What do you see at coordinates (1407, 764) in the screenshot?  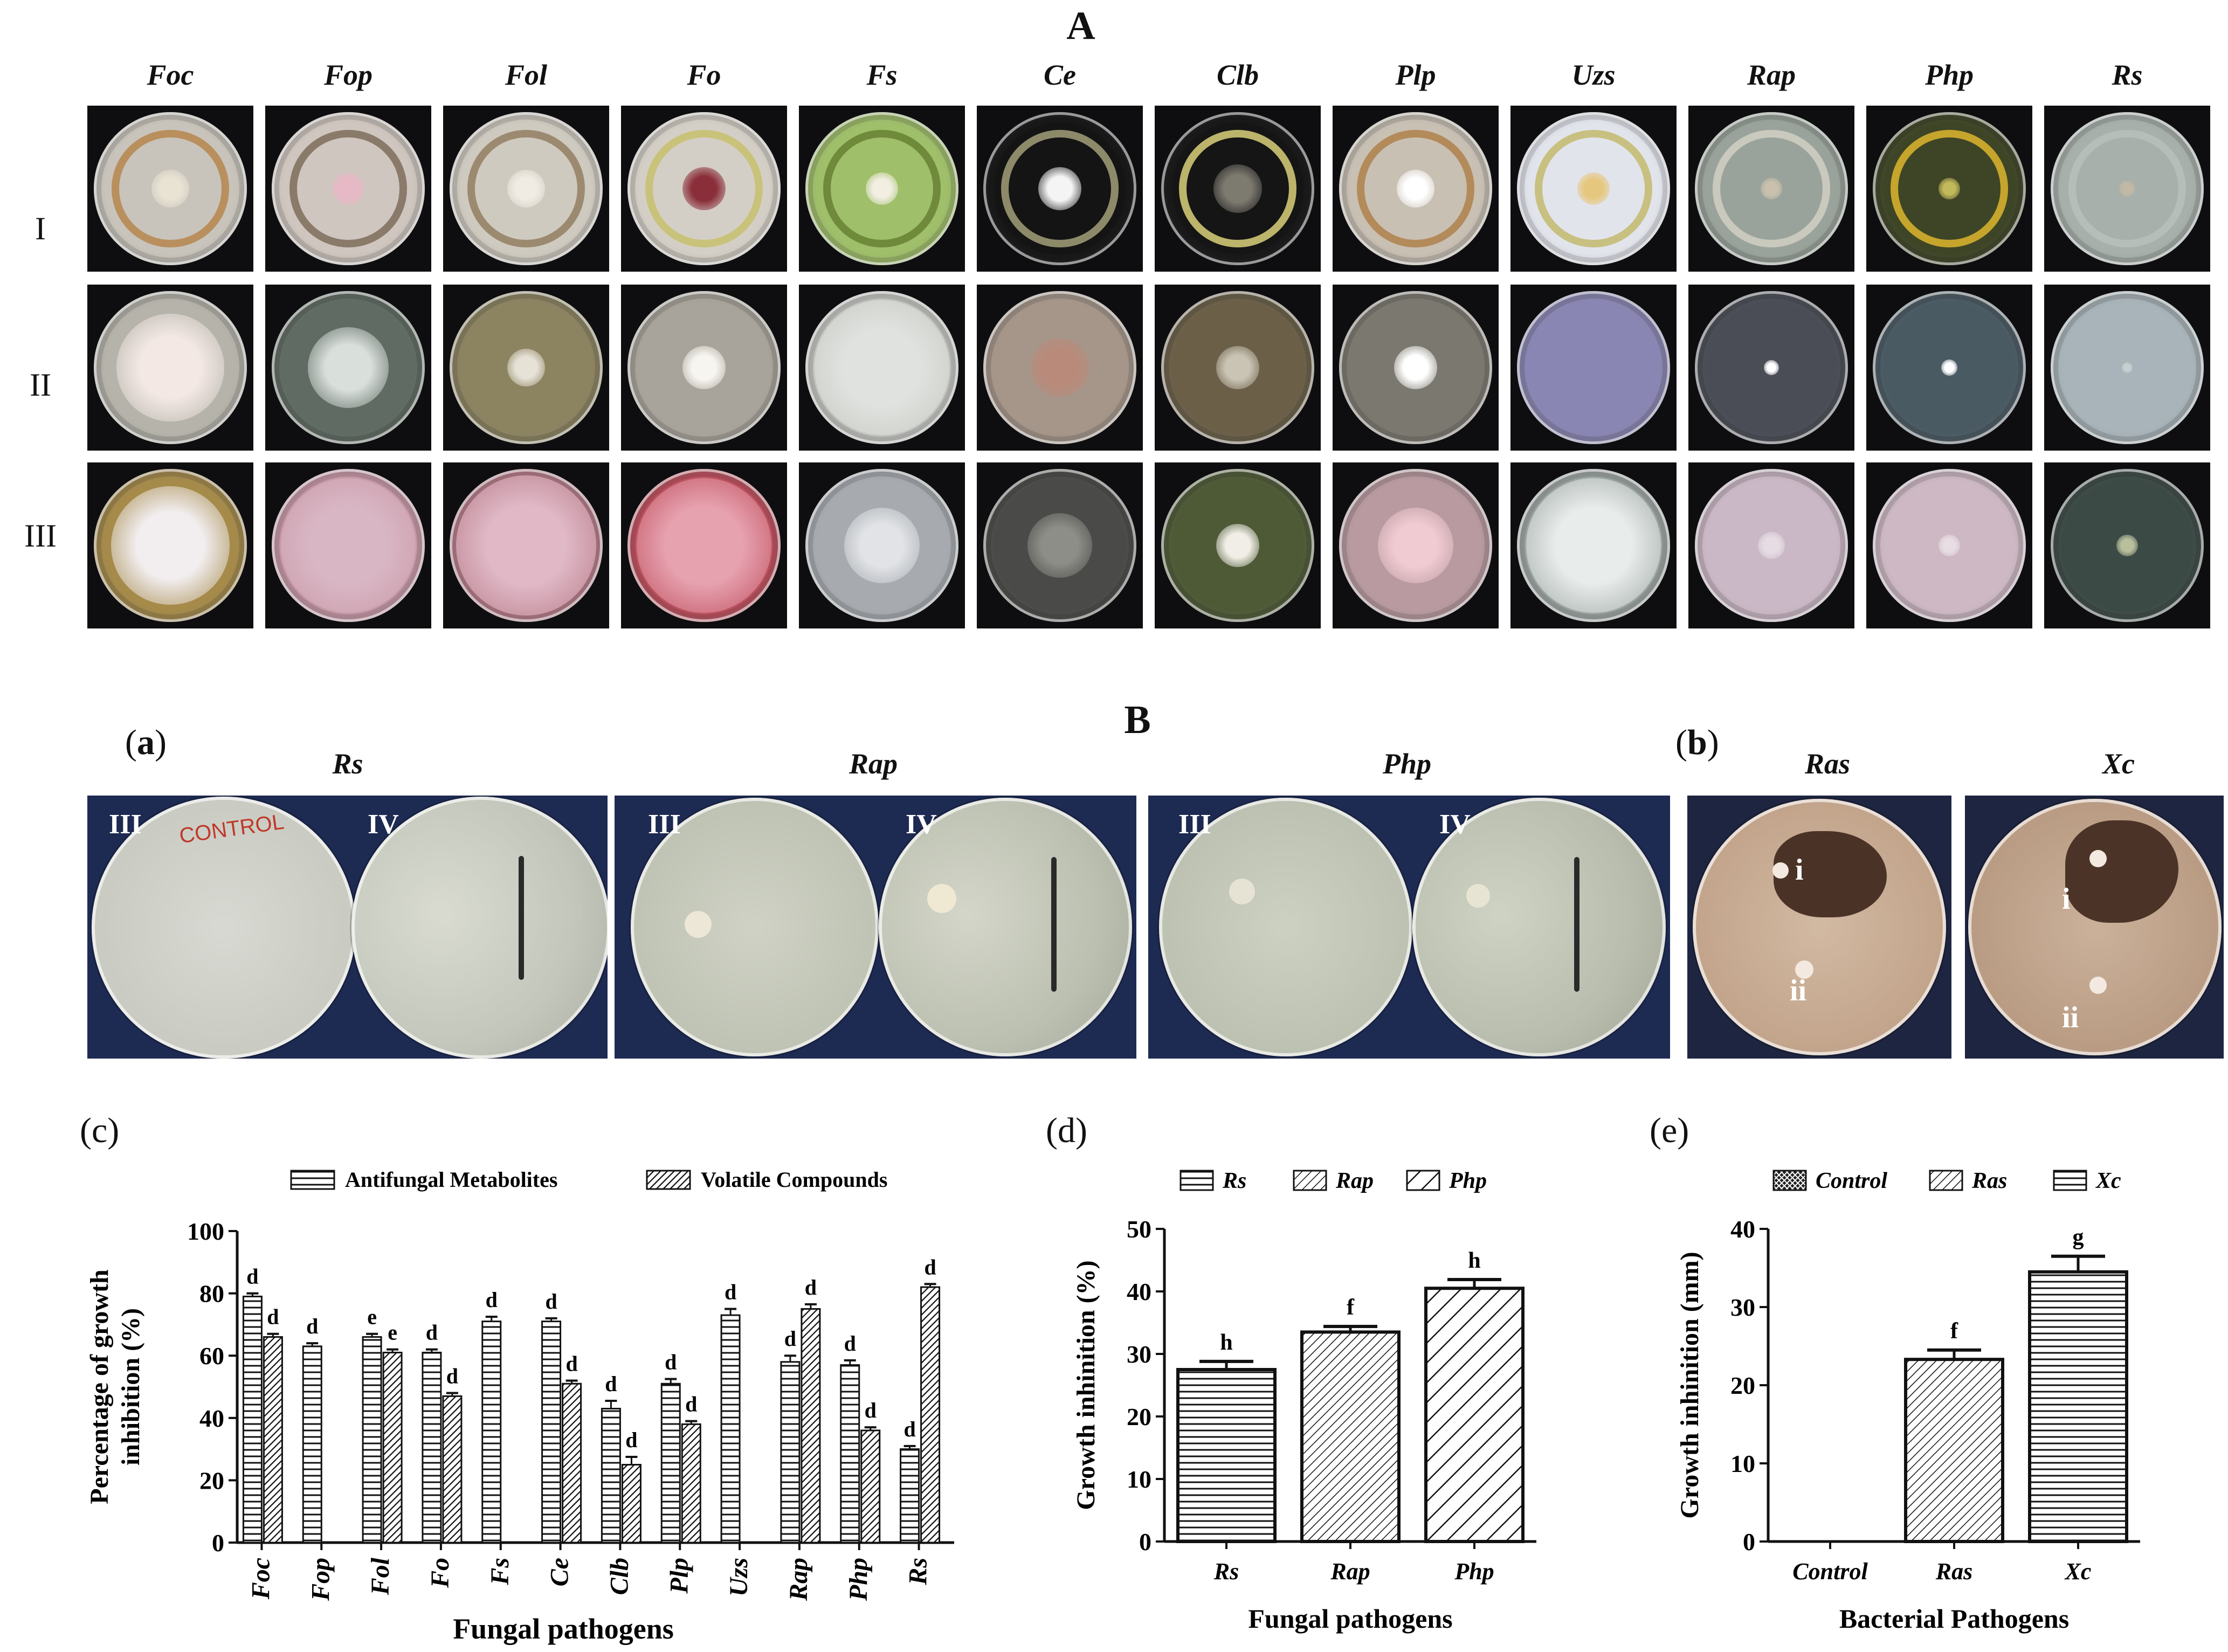 I see `group-label-php: Php` at bounding box center [1407, 764].